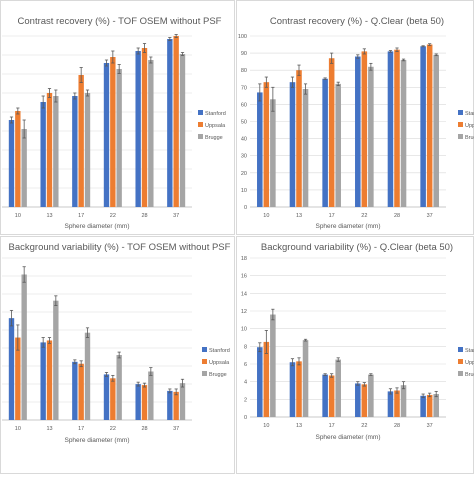 The height and width of the screenshot is (479, 474). Describe the element at coordinates (244, 259) in the screenshot. I see `y-tick-label: 18` at that location.